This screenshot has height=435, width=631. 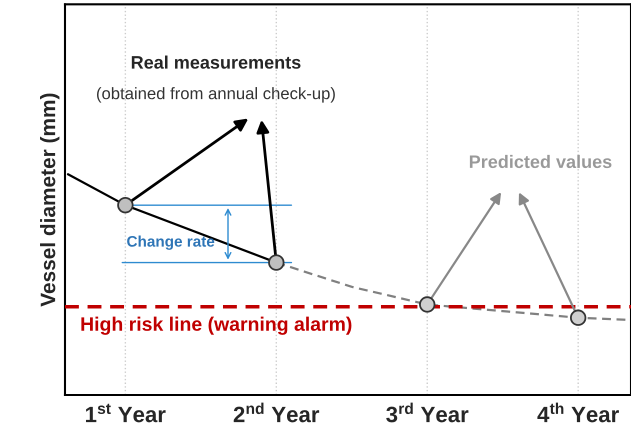 What do you see at coordinates (50, 200) in the screenshot?
I see `y-axis-title: Vessel diameter (mm)` at bounding box center [50, 200].